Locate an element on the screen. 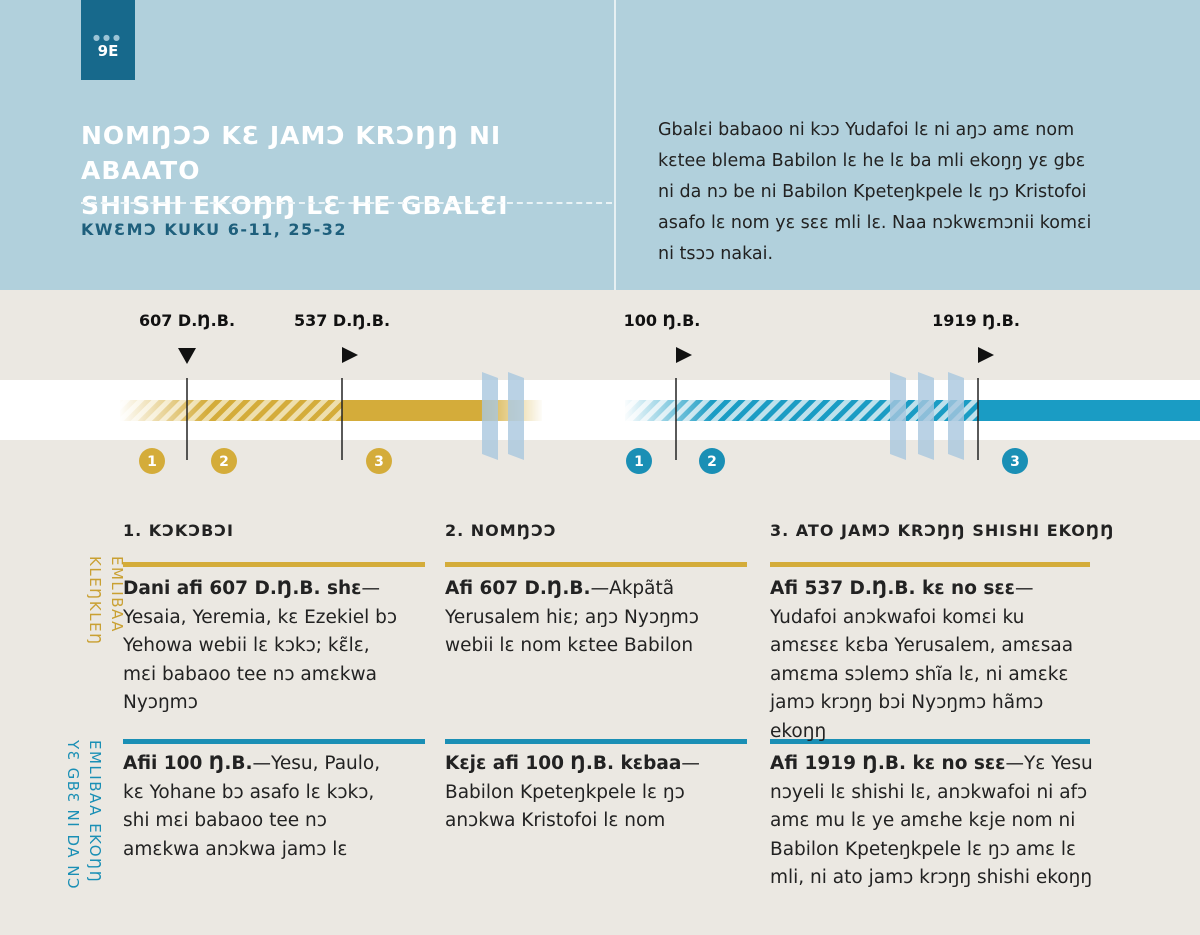 Image resolution: width=1200 pixels, height=935 pixels. marker-label: 1919 Ŋ.B. is located at coordinates (976, 320).